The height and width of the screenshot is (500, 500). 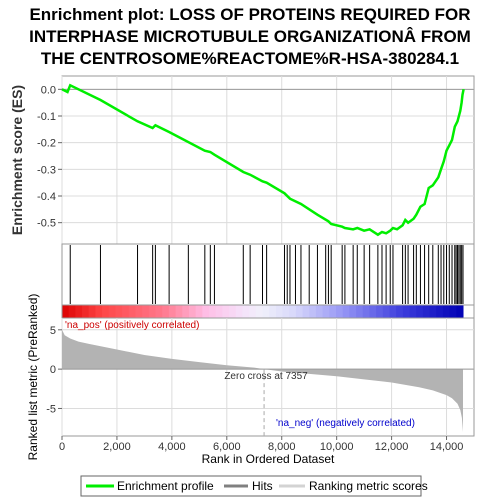 What do you see at coordinates (368, 486) in the screenshot?
I see `legend-metric-label: Ranking metric scores` at bounding box center [368, 486].